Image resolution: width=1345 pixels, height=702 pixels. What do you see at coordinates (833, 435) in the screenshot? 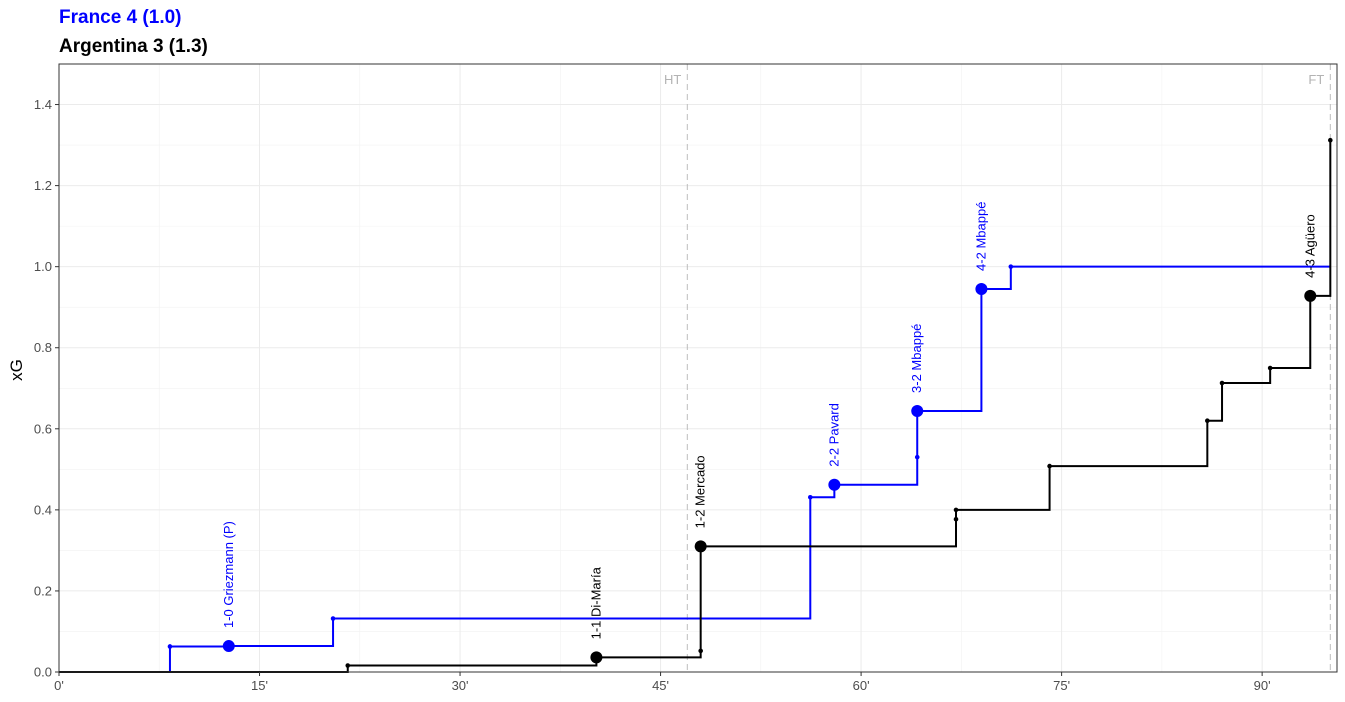
I see `goal-label-france: 2-2 Pavard` at bounding box center [833, 435].